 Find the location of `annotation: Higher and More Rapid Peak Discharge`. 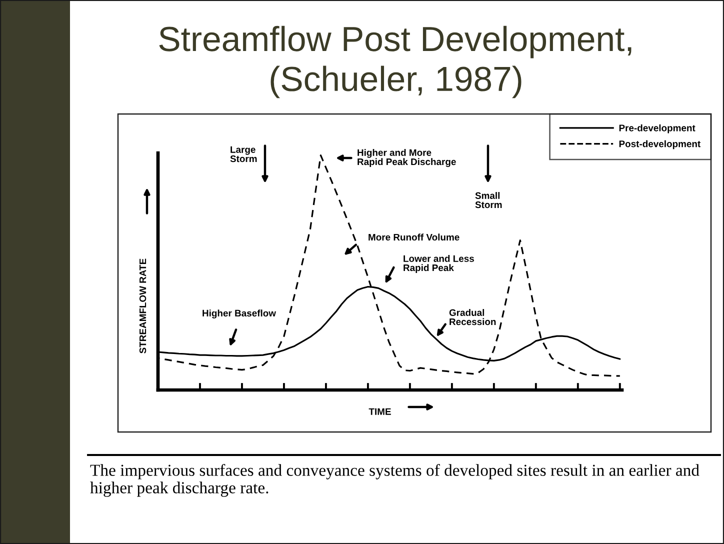

annotation: Higher and More Rapid Peak Discharge is located at coordinates (407, 158).